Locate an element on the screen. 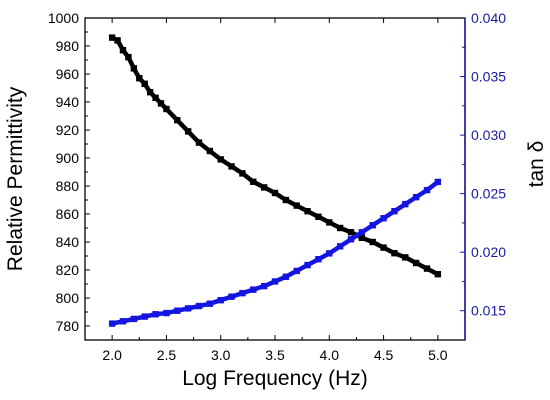  y-right-tick-label: 0.030 is located at coordinates (488, 135).